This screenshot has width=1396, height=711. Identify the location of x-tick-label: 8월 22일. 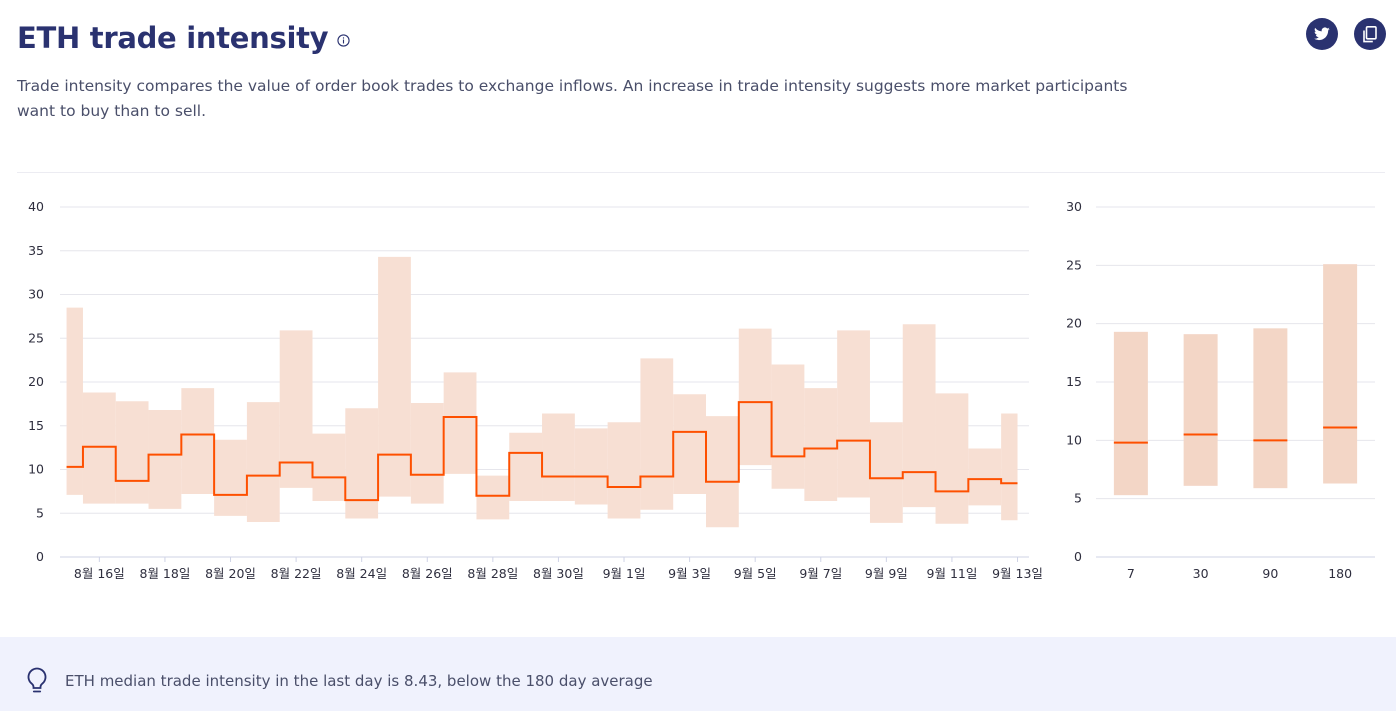
(296, 573).